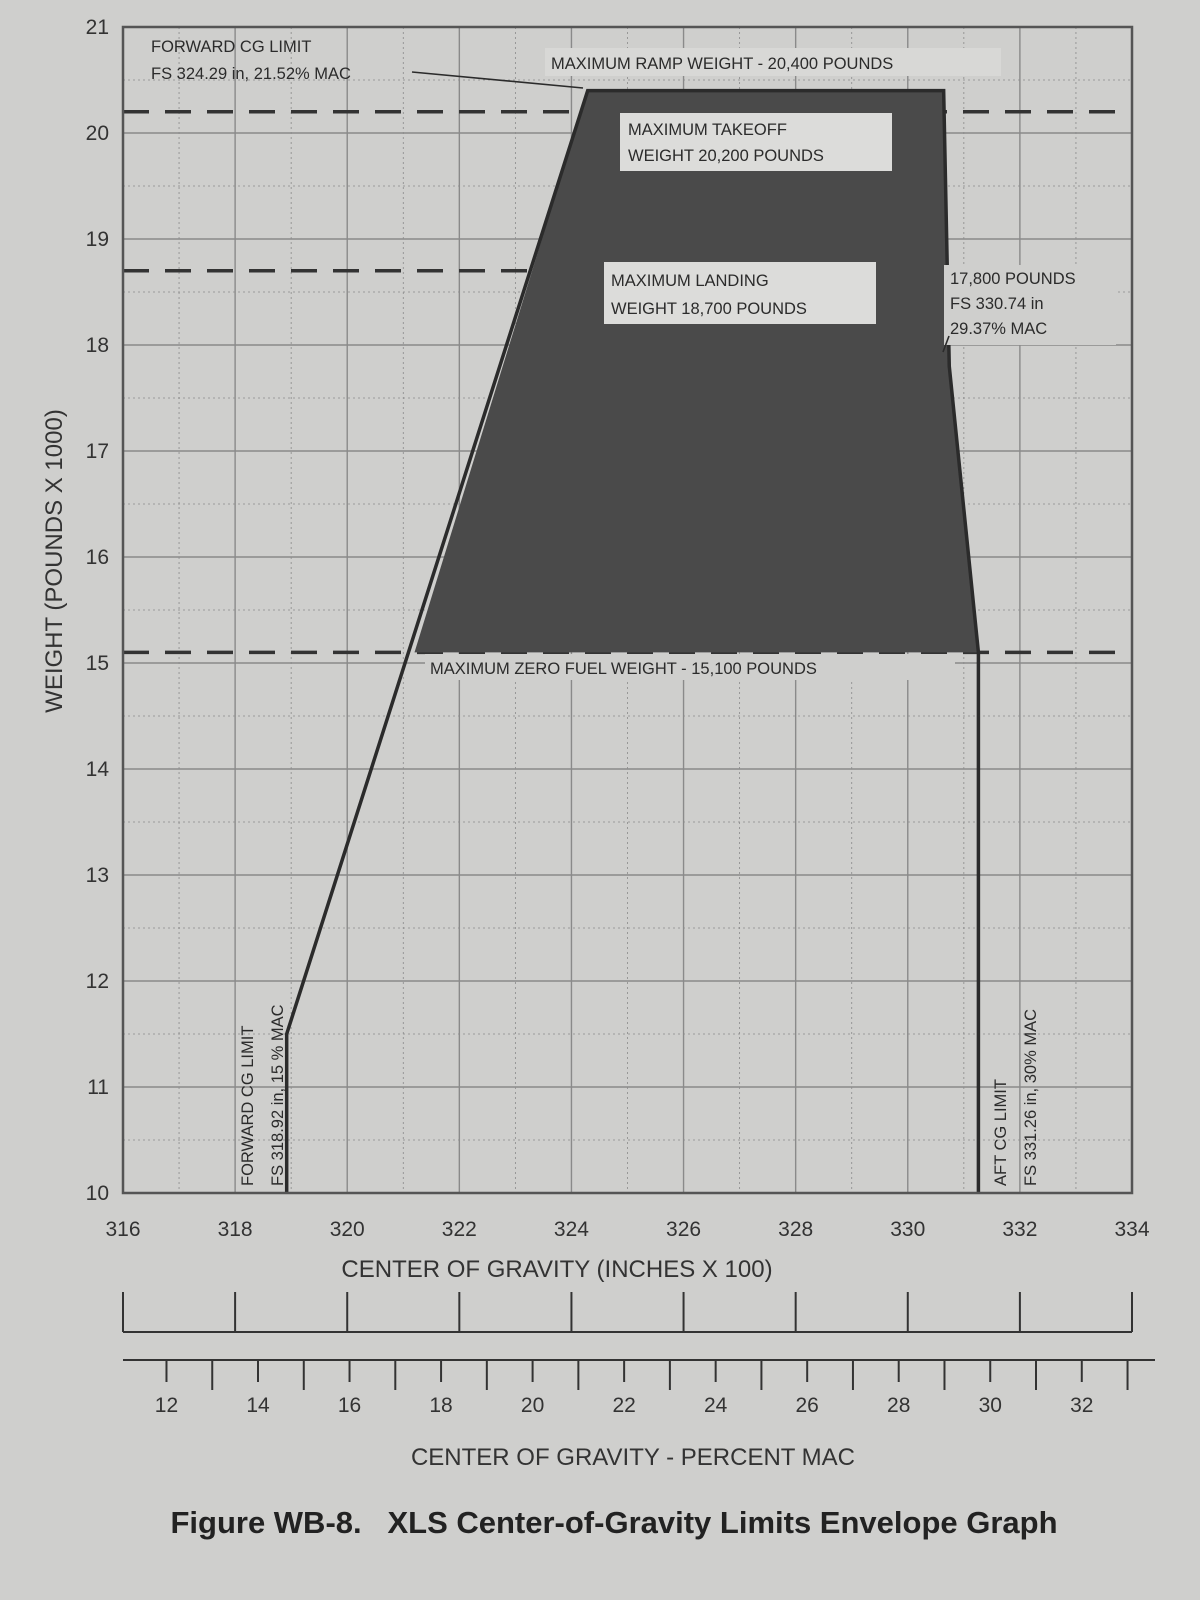 The height and width of the screenshot is (1600, 1200). I want to click on forward-cg-top-line1: FORWARD CG LIMIT, so click(231, 47).